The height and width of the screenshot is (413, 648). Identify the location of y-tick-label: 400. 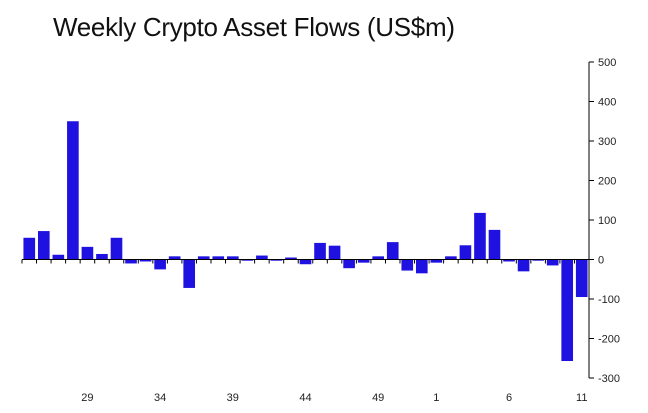
(607, 103).